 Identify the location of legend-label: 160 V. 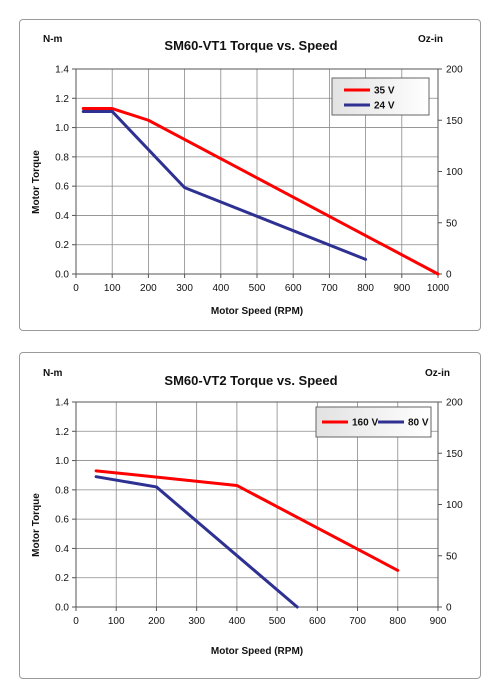
(365, 423).